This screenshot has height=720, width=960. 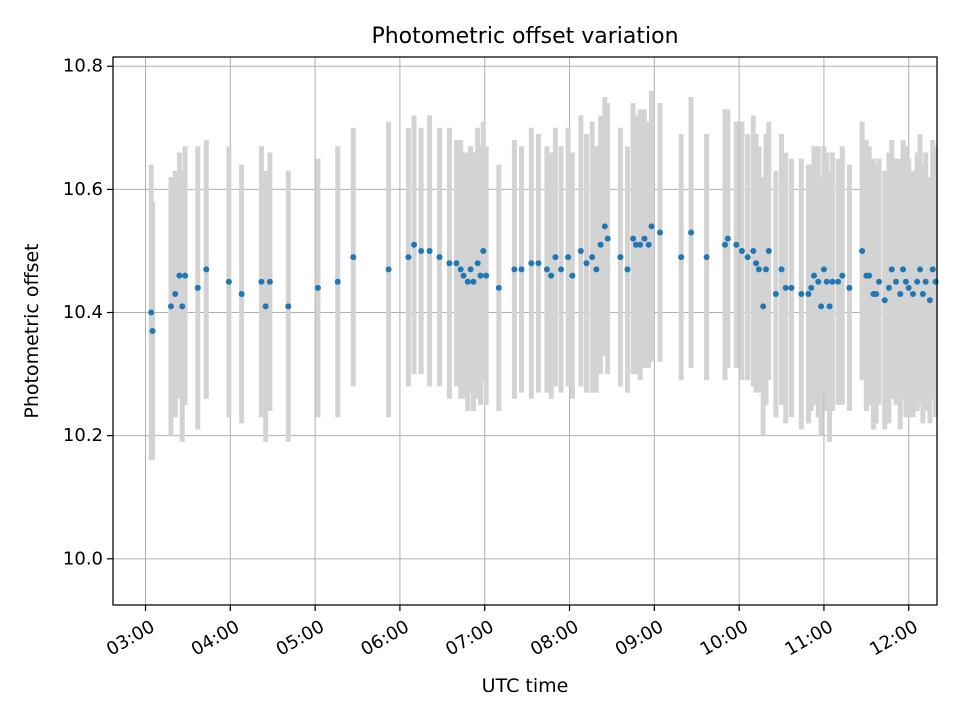 What do you see at coordinates (525, 686) in the screenshot?
I see `x-axis-label: UTC time` at bounding box center [525, 686].